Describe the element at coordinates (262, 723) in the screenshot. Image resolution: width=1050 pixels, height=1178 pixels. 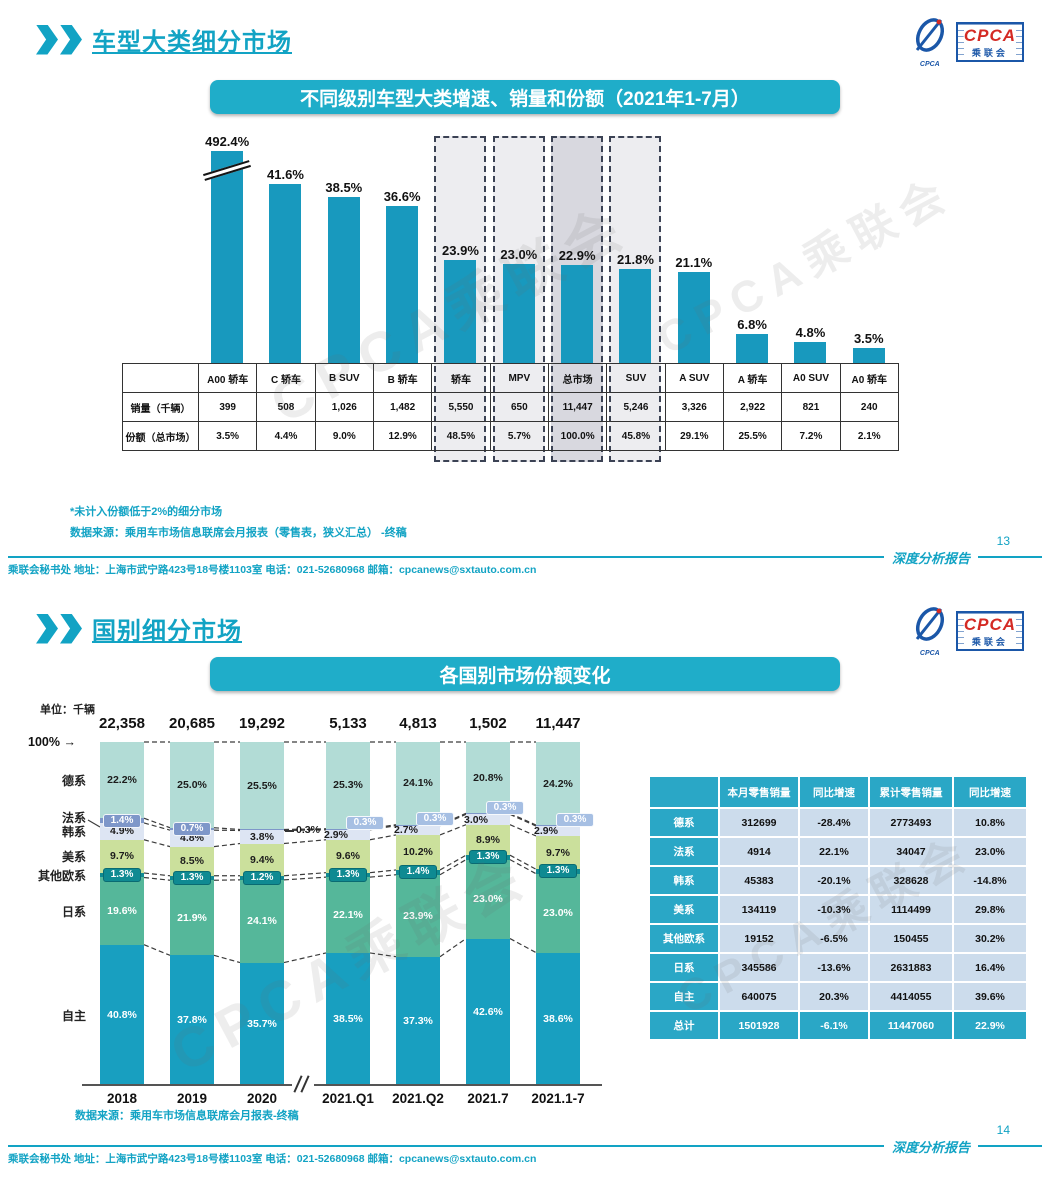
I see `total-label: 19,292` at that location.